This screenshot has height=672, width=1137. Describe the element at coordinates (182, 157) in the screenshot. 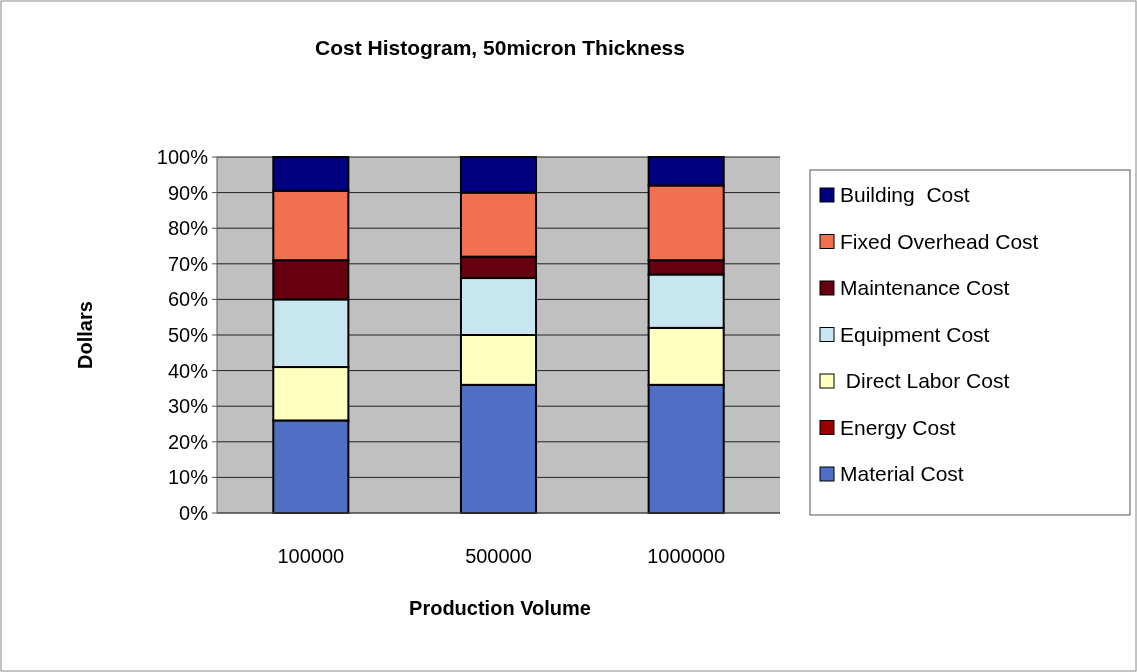

I see `y-tick-label: 100%` at that location.